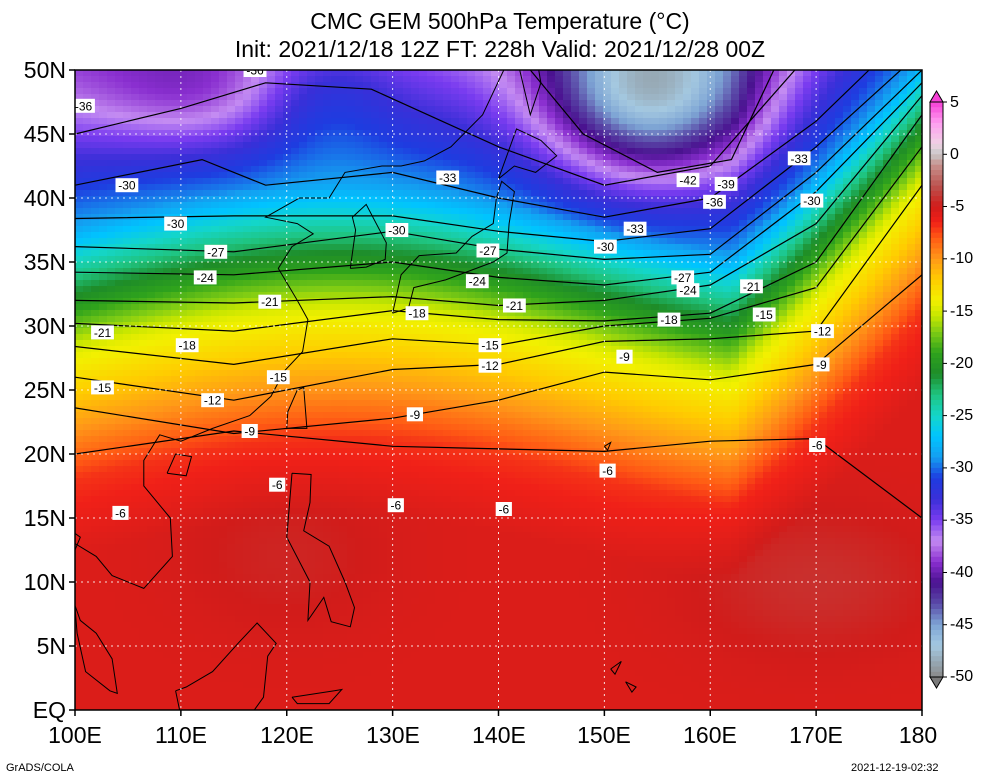 This screenshot has width=1000, height=779. What do you see at coordinates (936, 96) in the screenshot?
I see `colorbar-top-arrow` at bounding box center [936, 96].